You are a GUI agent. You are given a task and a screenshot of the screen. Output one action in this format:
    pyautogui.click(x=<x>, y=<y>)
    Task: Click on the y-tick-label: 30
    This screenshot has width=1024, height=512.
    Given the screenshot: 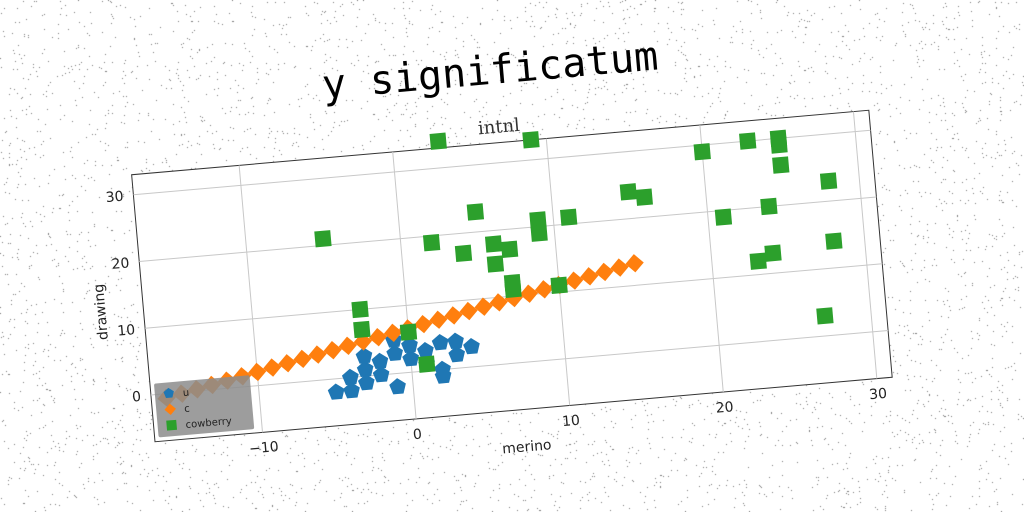 What is the action you would take?
    pyautogui.click(x=114, y=197)
    